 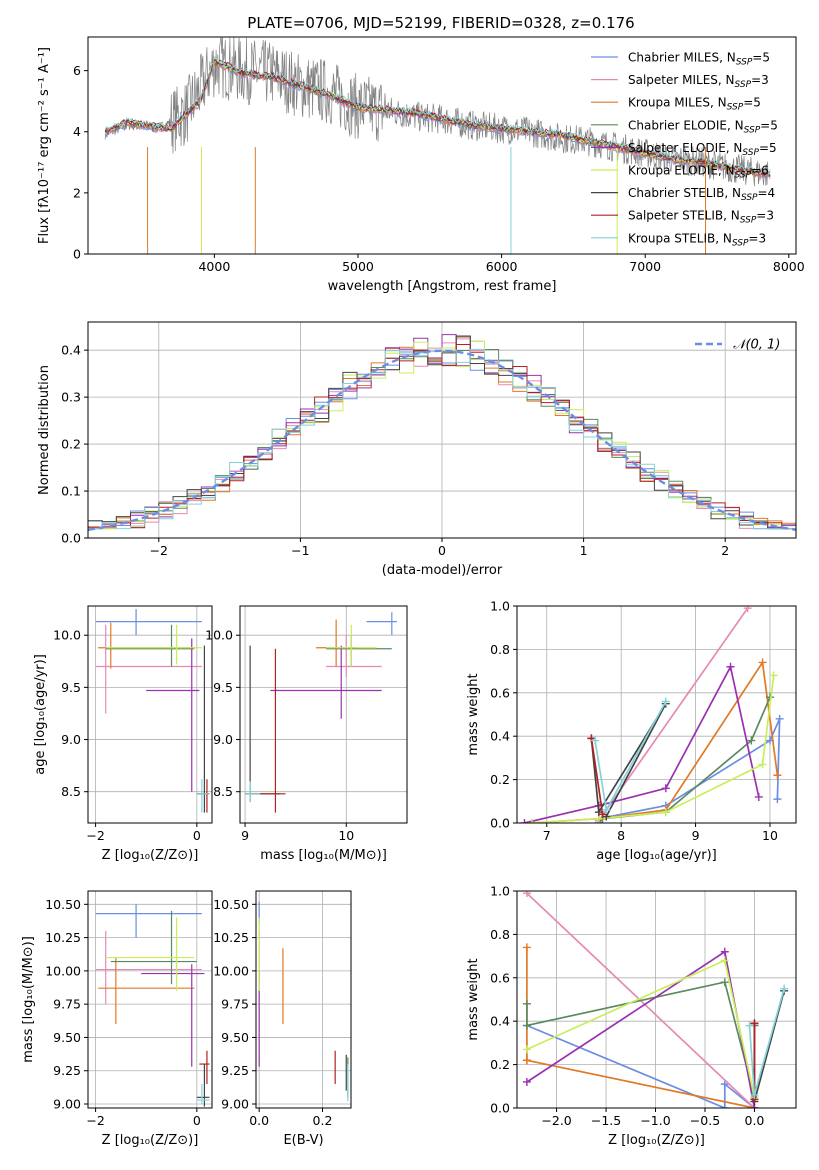 What do you see at coordinates (442, 570) in the screenshot?
I see `x-axis-label: (data-model)/error` at bounding box center [442, 570].